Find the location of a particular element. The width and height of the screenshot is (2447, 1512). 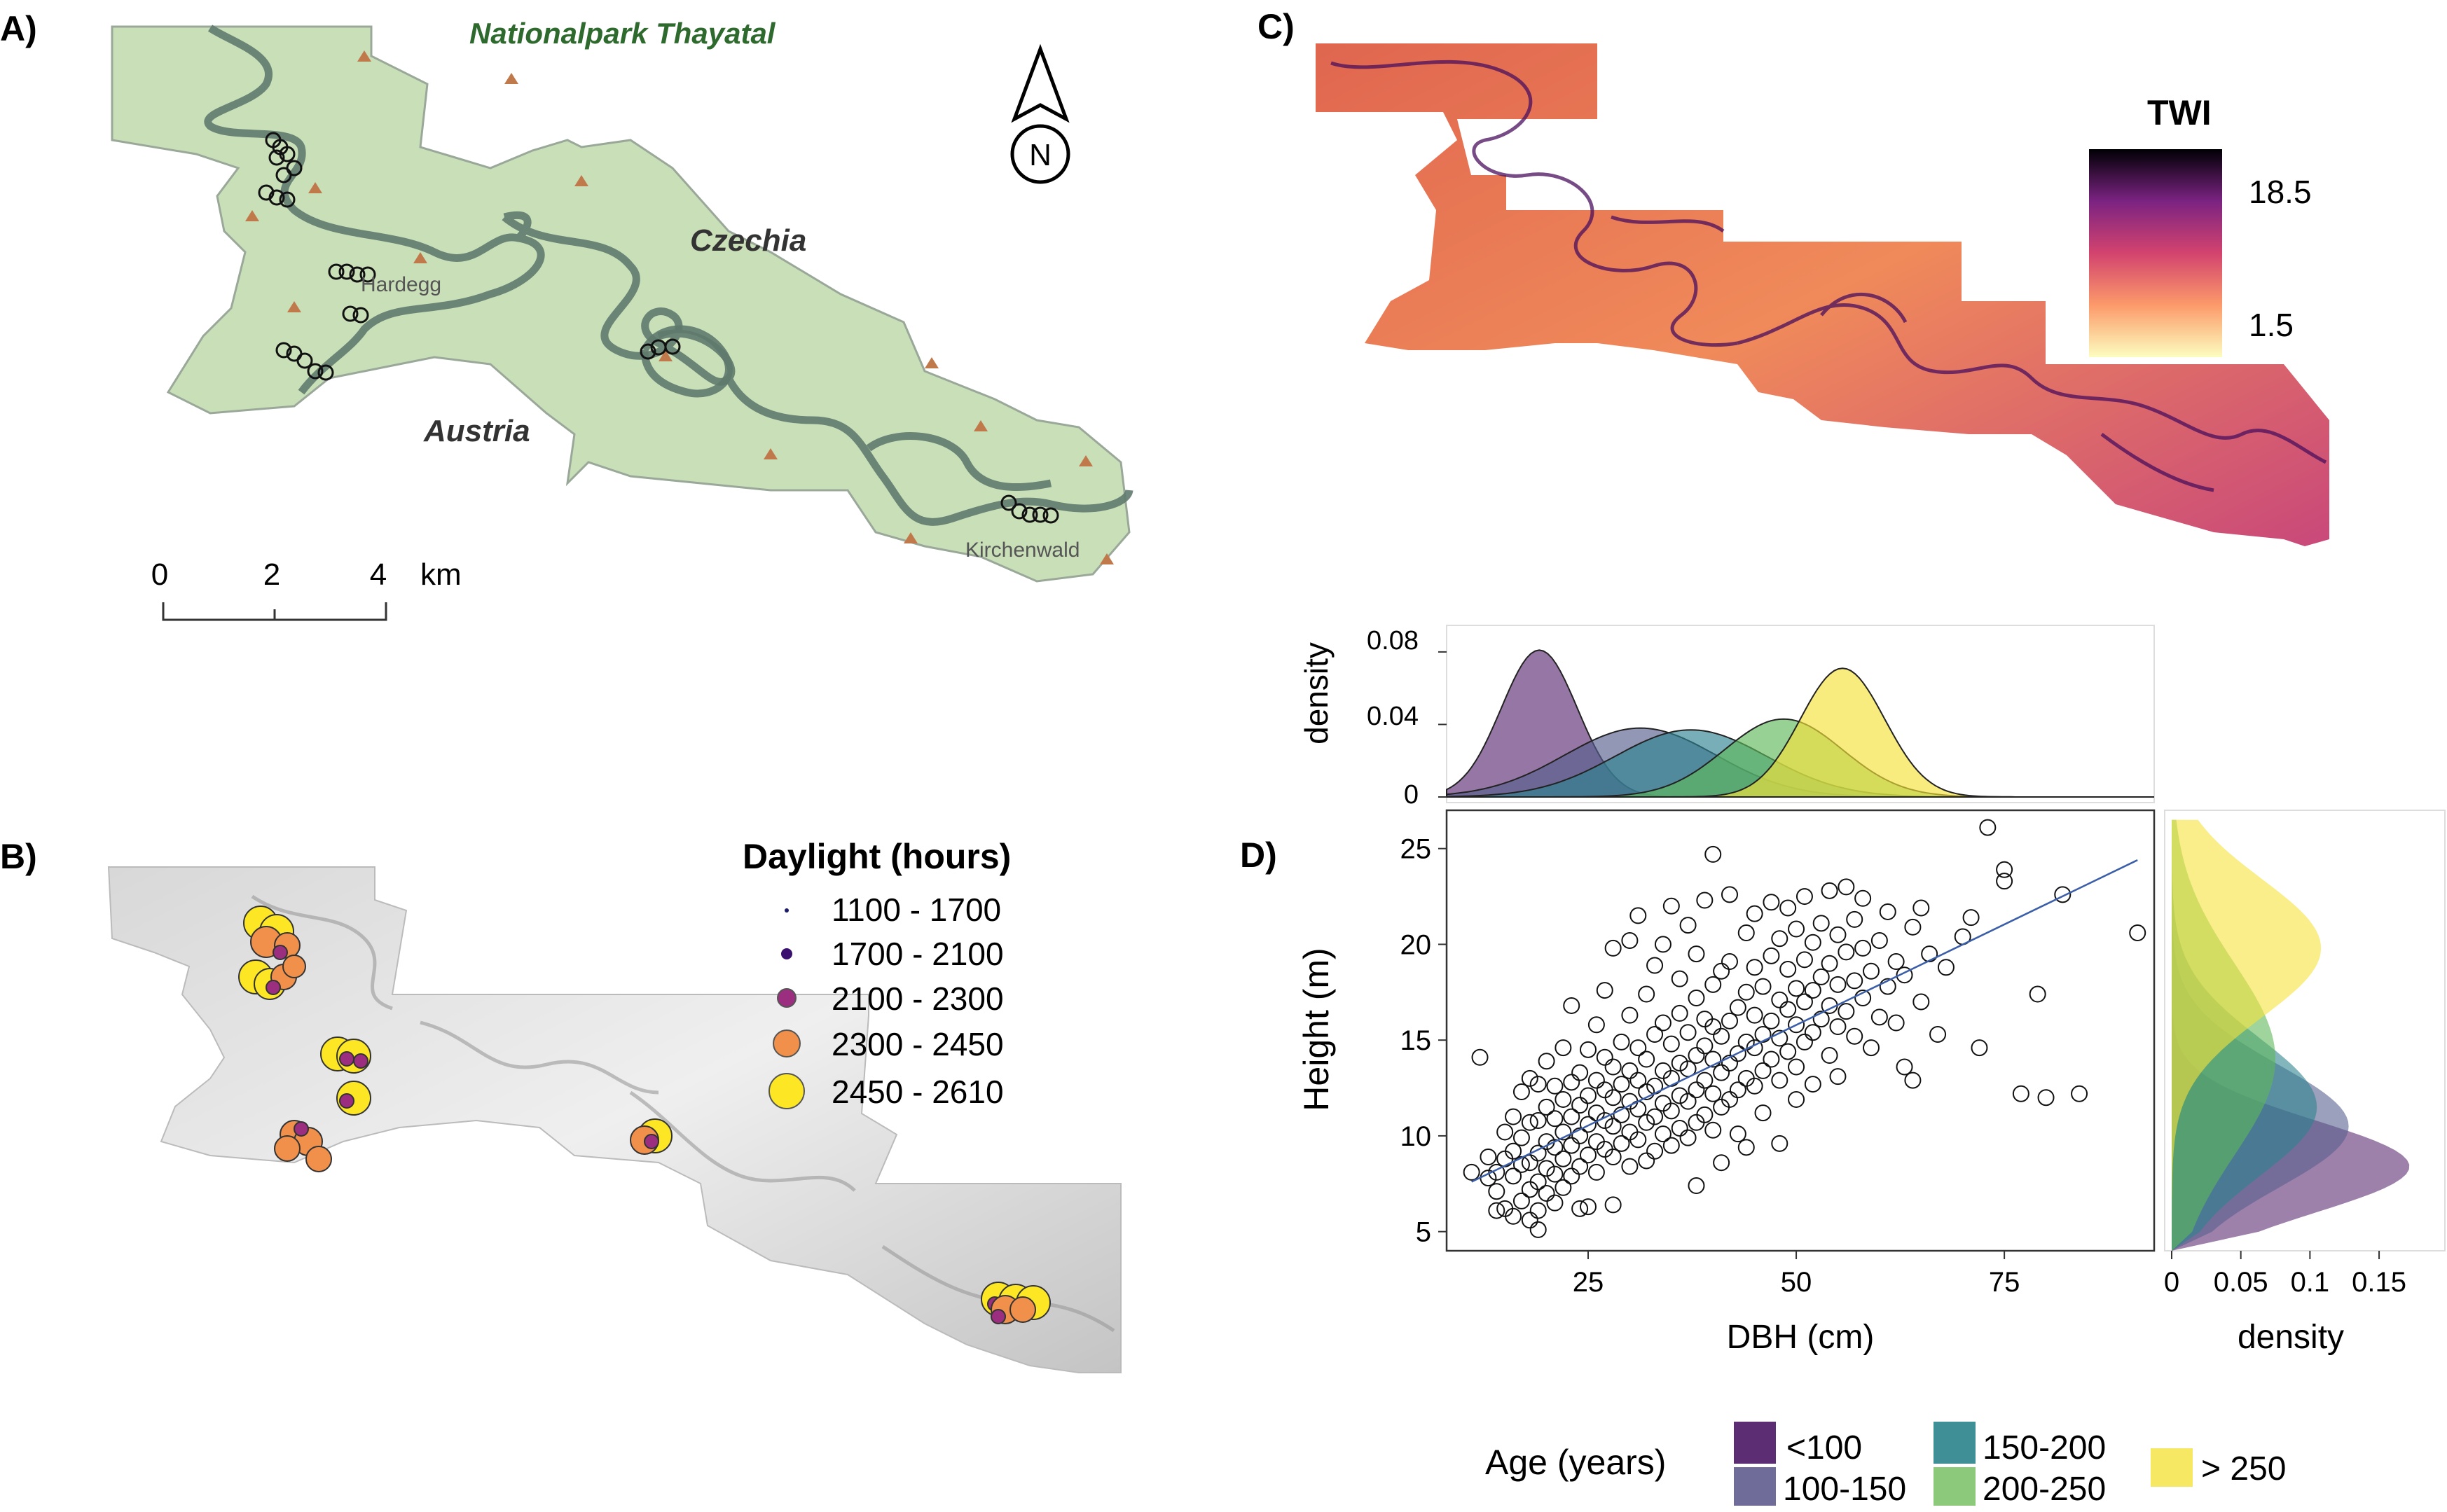

twi-legend-min: 1.5 is located at coordinates (2271, 325).